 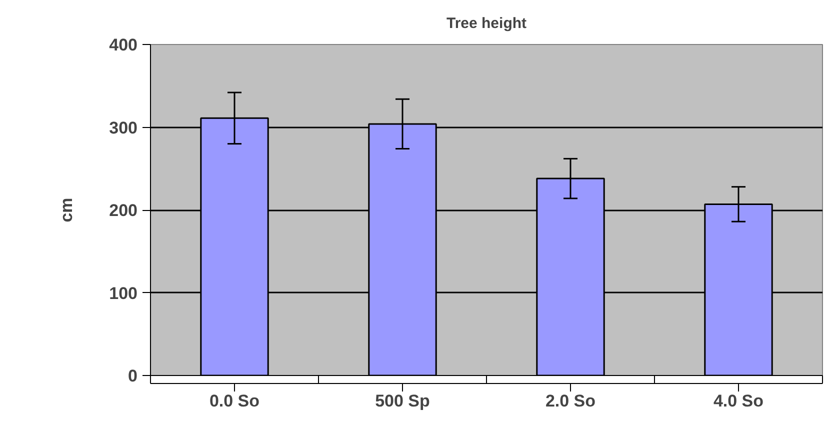 I want to click on y-tick-label: 400, so click(x=123, y=45).